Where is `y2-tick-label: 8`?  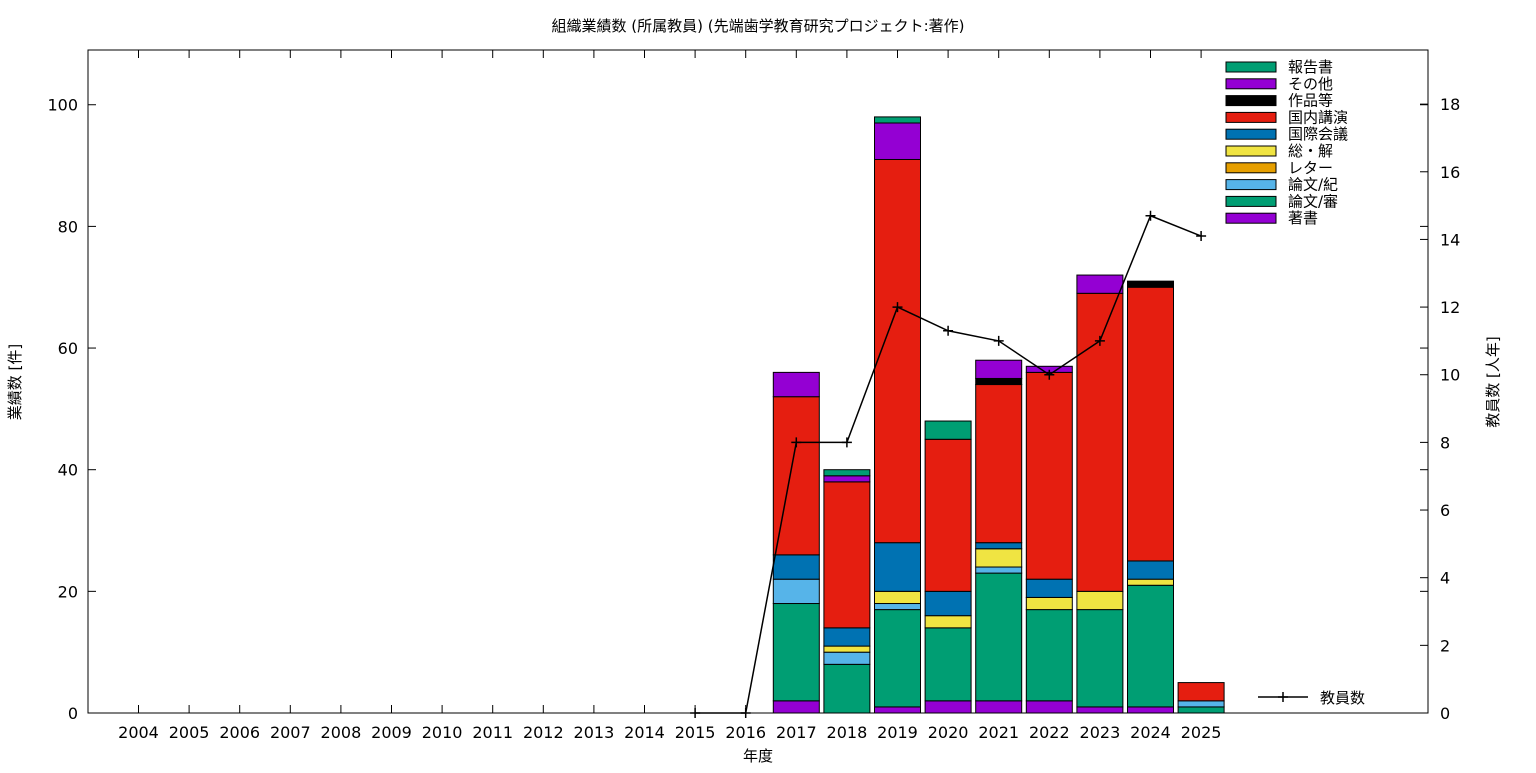 y2-tick-label: 8 is located at coordinates (1445, 442).